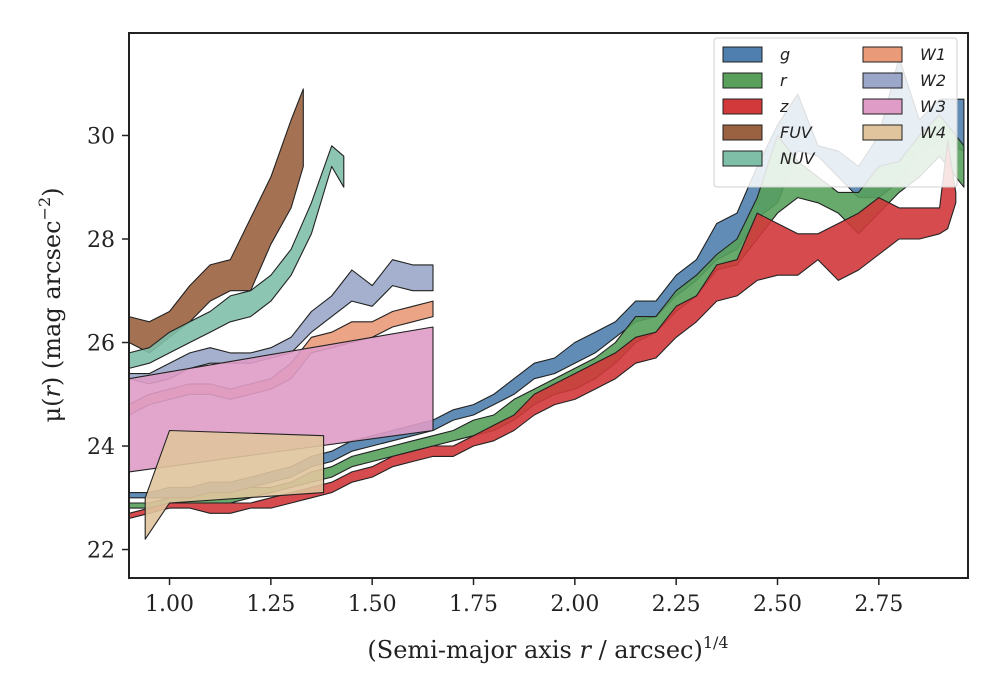 Image resolution: width=1000 pixels, height=700 pixels. What do you see at coordinates (882, 80) in the screenshot?
I see `legend-swatch-w2` at bounding box center [882, 80].